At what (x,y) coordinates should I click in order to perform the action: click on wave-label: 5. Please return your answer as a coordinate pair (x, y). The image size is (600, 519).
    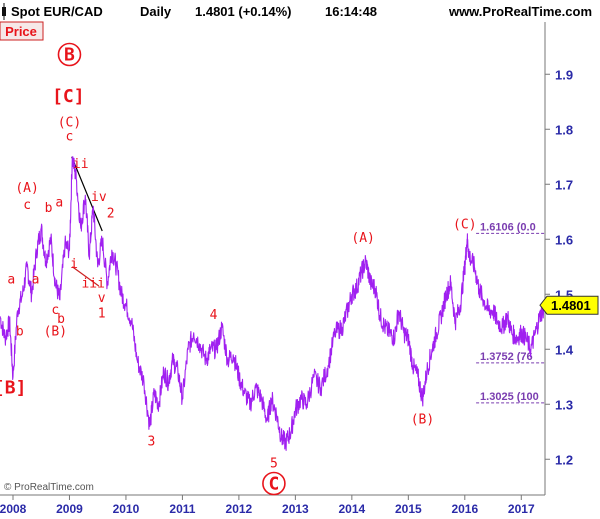
    Looking at the image, I should click on (274, 464).